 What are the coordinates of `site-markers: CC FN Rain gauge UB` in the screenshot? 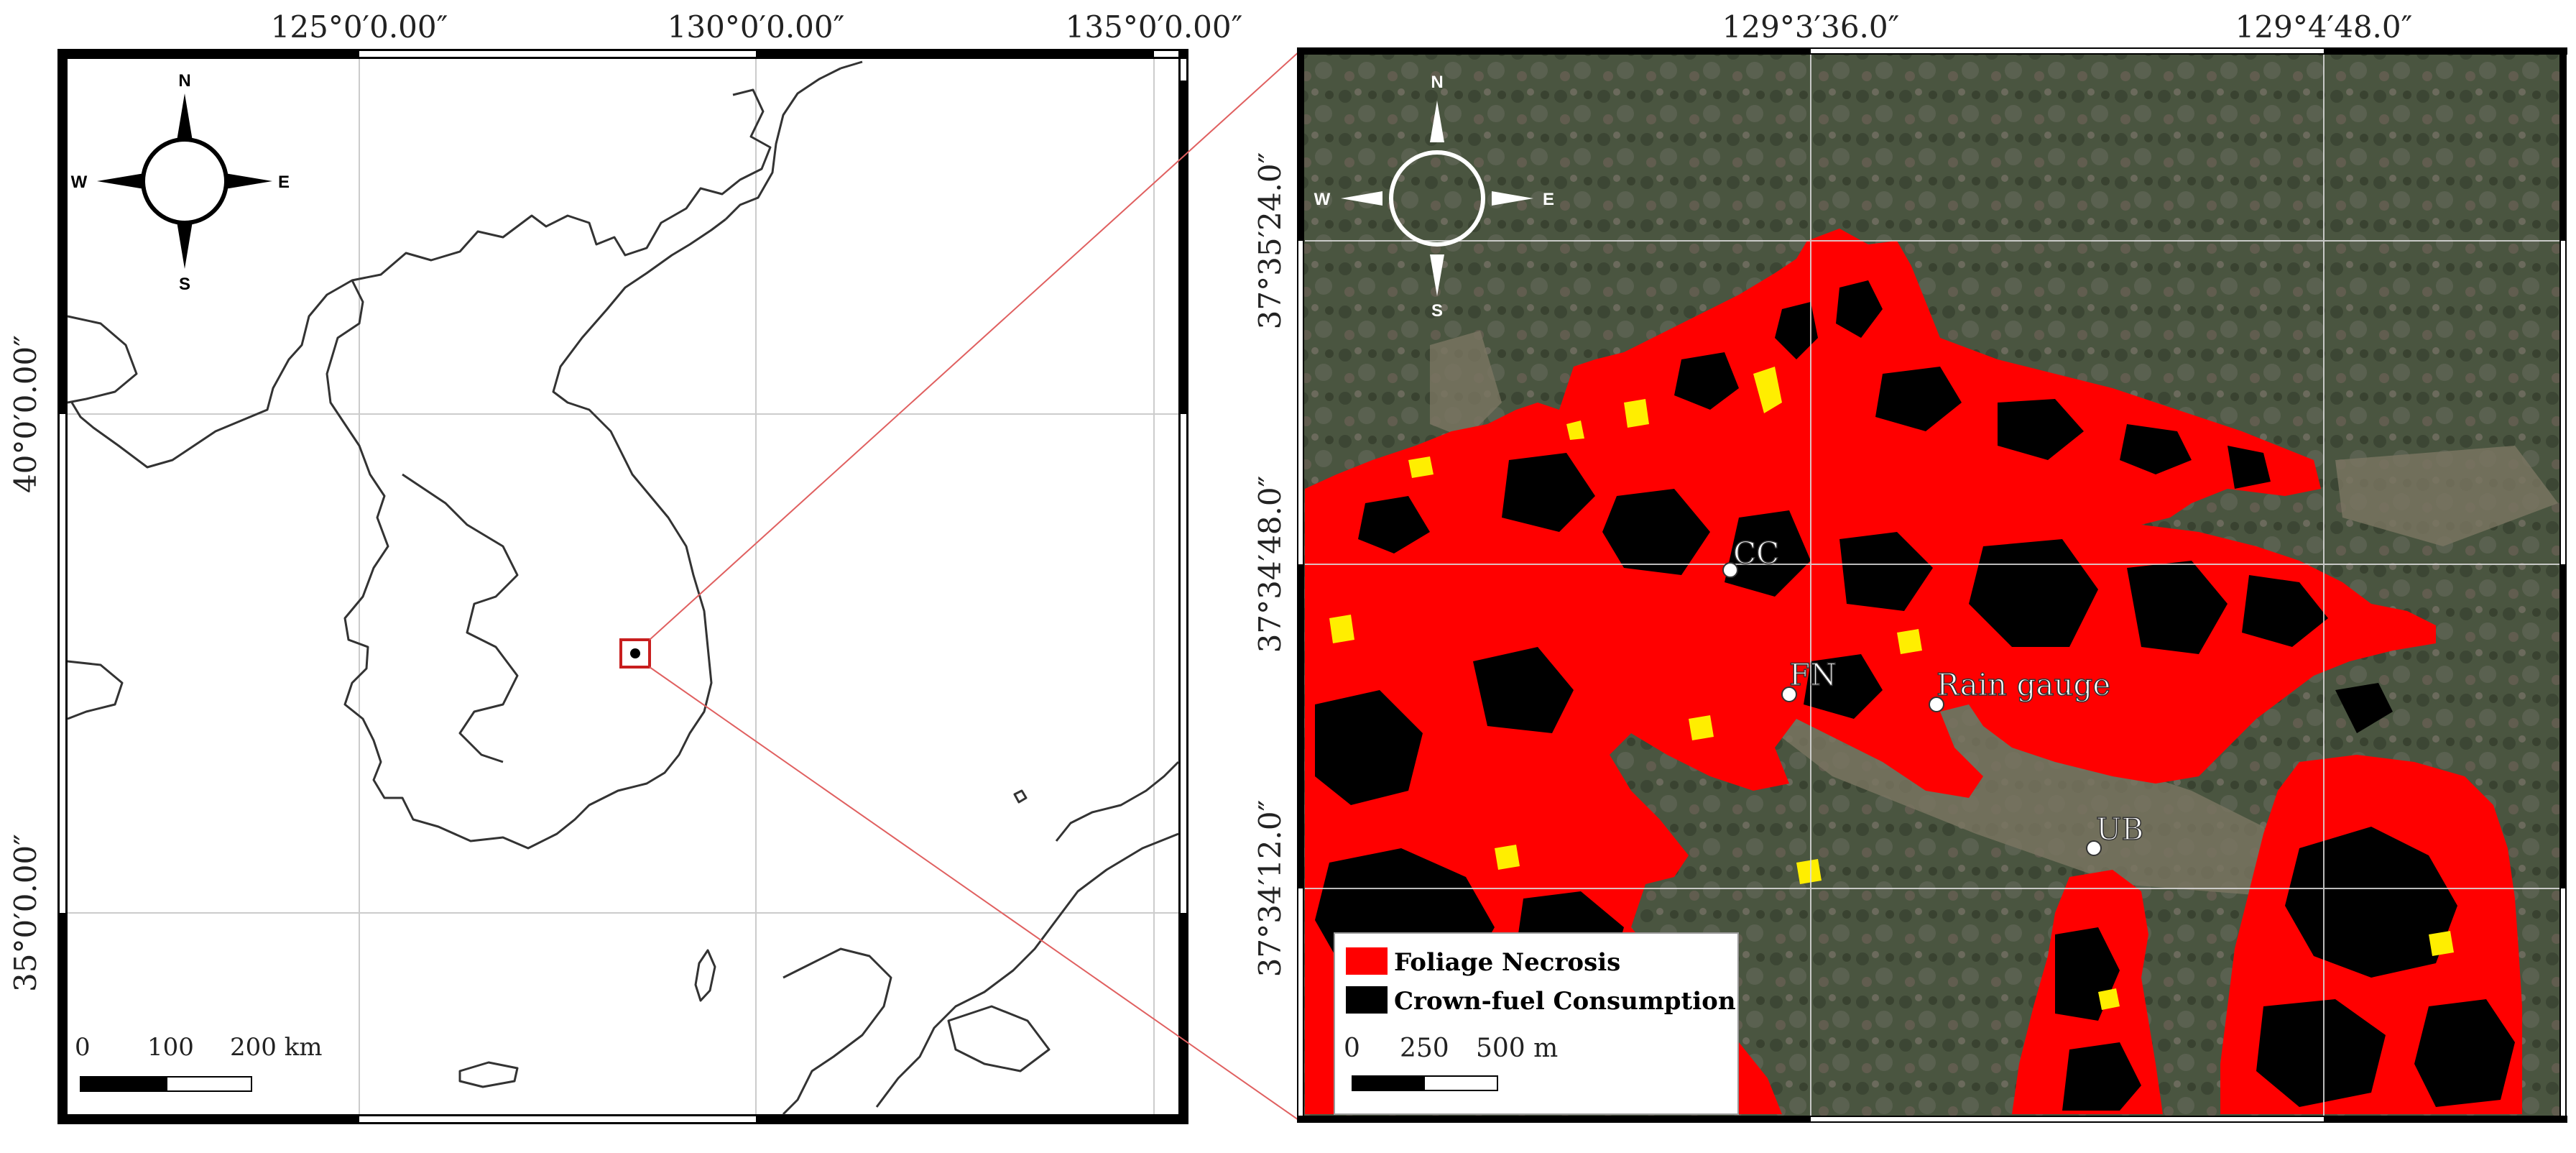 It's located at (1933, 695).